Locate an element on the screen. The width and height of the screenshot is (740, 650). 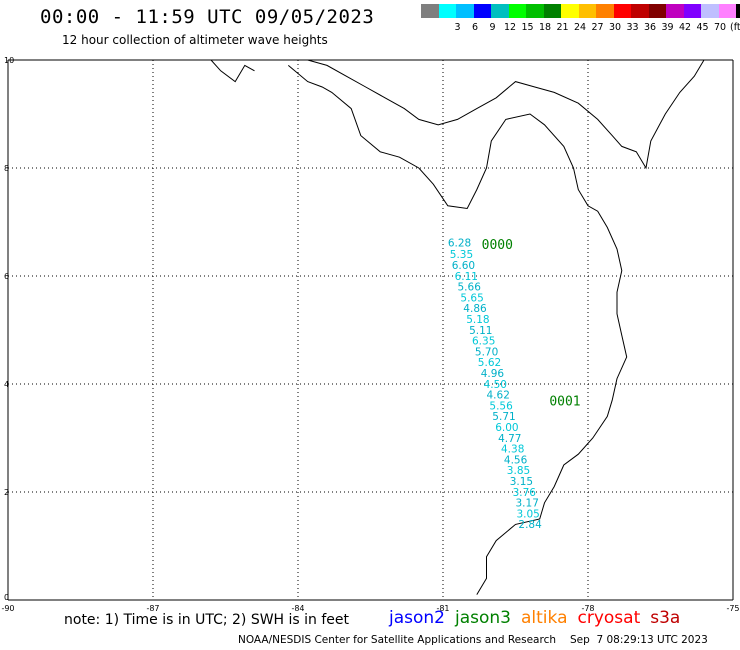
swh-label: 5.11 is located at coordinates (480, 331).